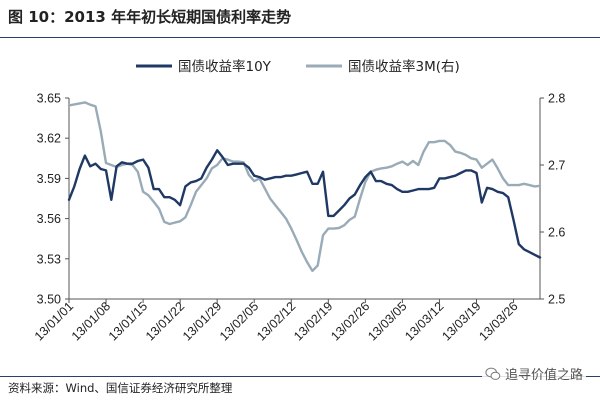 The image size is (600, 402). I want to click on figure-title: 图 10：2013 年年初长短期国债利率走势, so click(300, 19).